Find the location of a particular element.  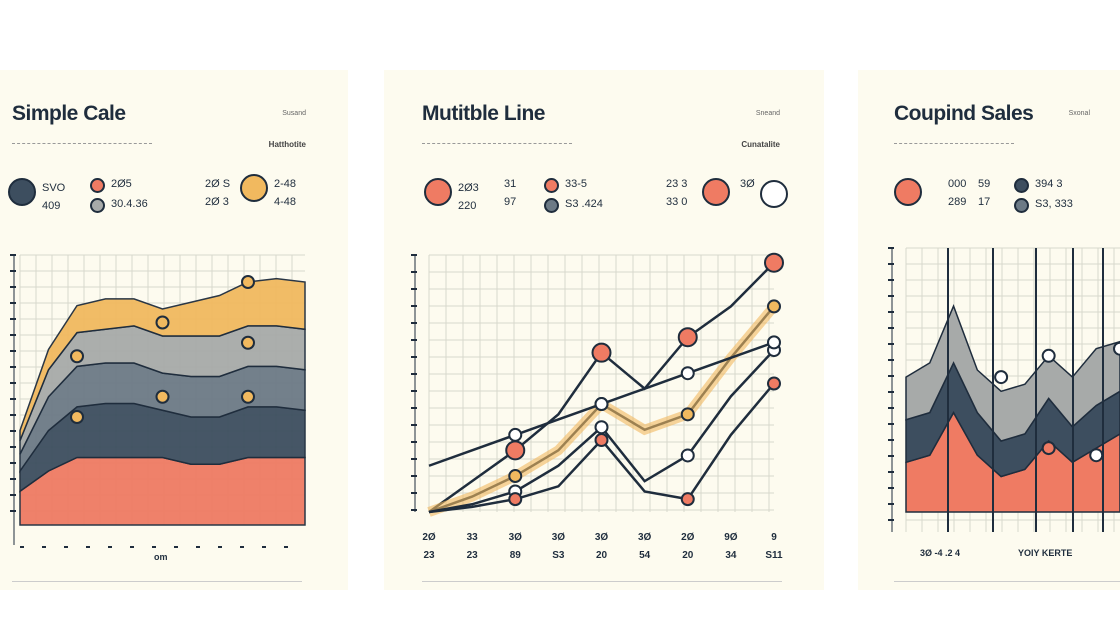

stat-value: 394 3 is located at coordinates (1049, 184).